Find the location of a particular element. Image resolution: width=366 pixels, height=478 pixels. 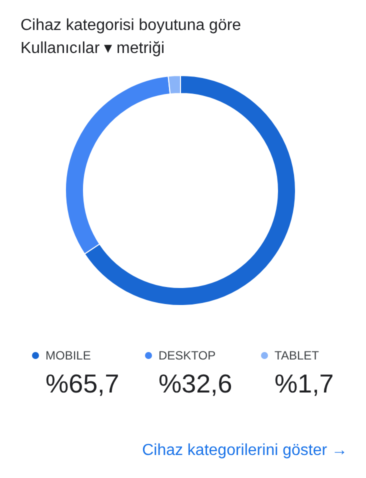

legend-label: TABLET is located at coordinates (297, 355).